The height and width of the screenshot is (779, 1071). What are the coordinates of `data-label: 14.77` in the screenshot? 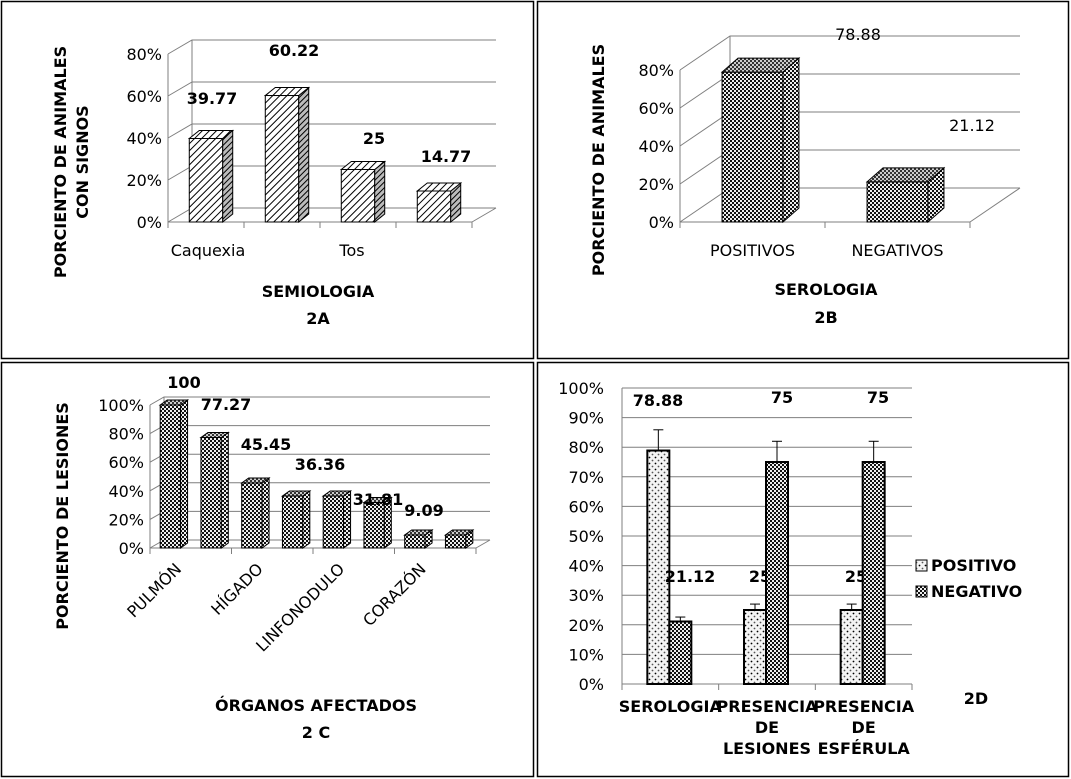 It's located at (446, 156).